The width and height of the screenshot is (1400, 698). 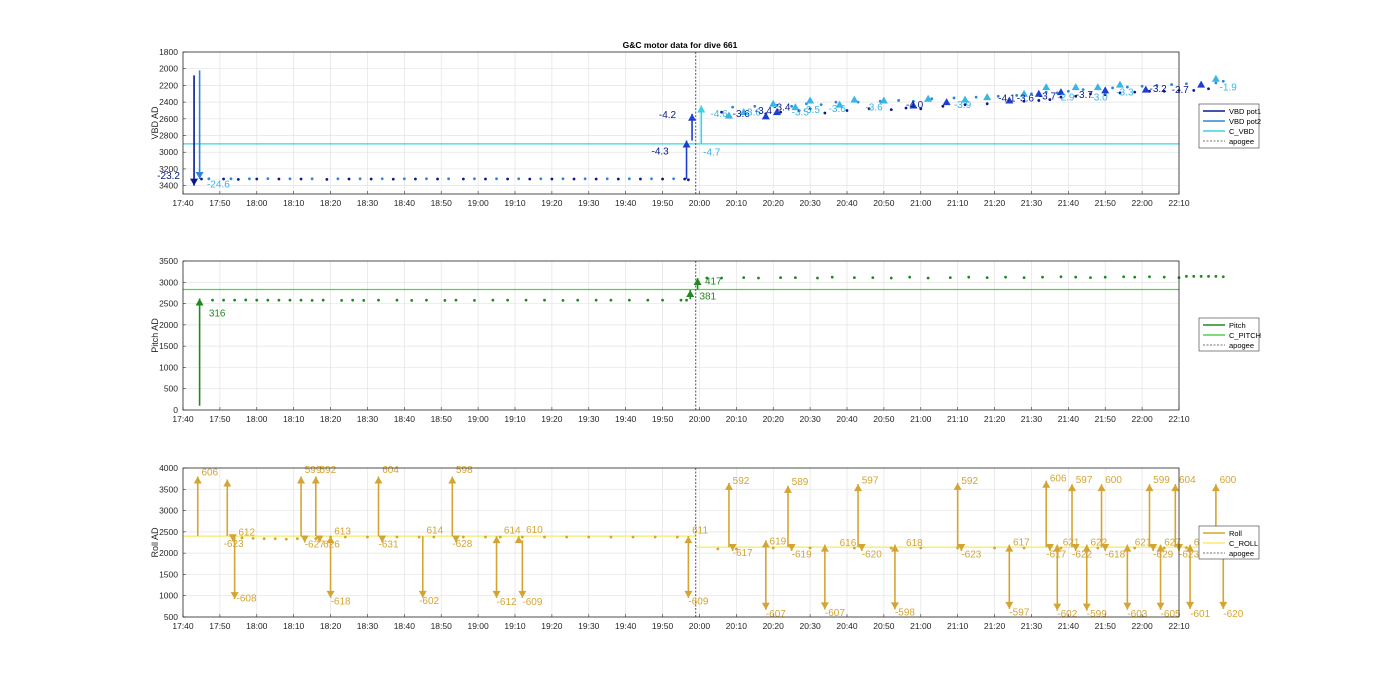 What do you see at coordinates (220, 419) in the screenshot?
I see `x-tick-label: 17:50` at bounding box center [220, 419].